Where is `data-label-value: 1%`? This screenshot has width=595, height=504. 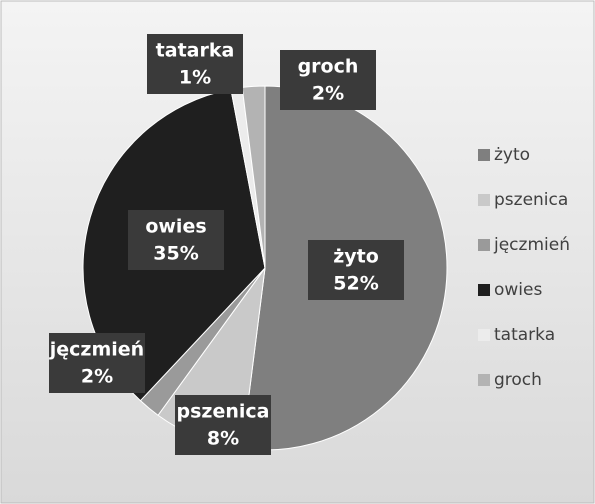 data-label-value: 1% is located at coordinates (195, 78).